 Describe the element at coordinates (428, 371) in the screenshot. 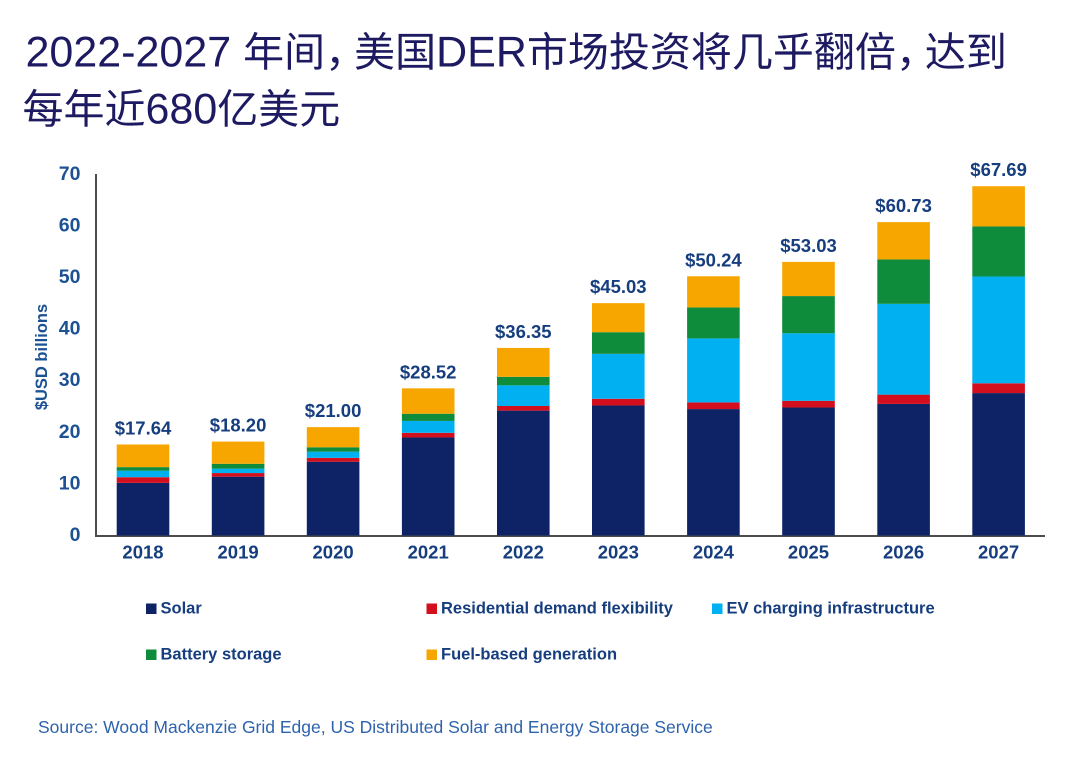

I see `svg-text: $28.52` at that location.